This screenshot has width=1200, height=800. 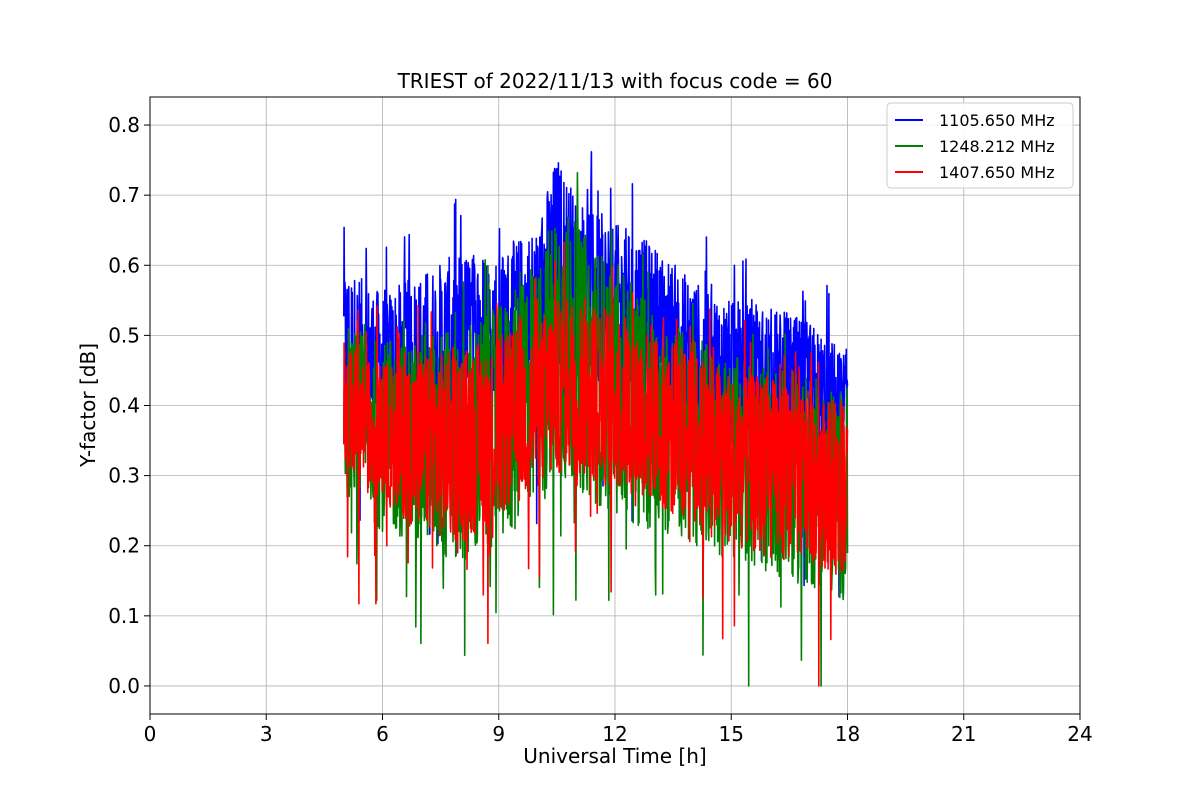 What do you see at coordinates (614, 734) in the screenshot?
I see `x-tick-label: 12` at bounding box center [614, 734].